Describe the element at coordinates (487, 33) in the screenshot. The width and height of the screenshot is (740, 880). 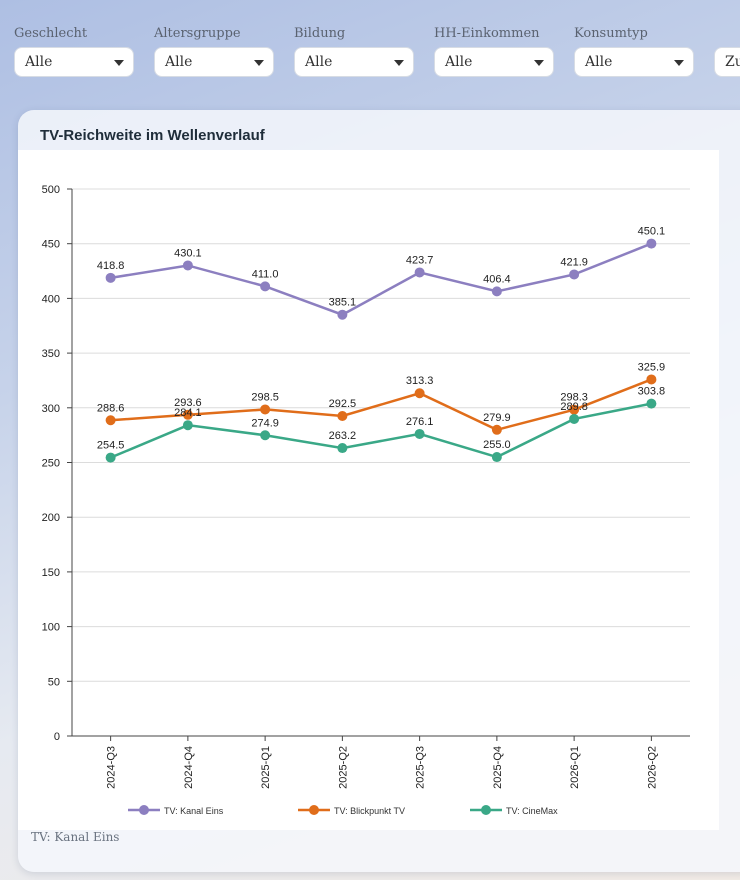
I see `filter-label: HH-Einkommen` at that location.